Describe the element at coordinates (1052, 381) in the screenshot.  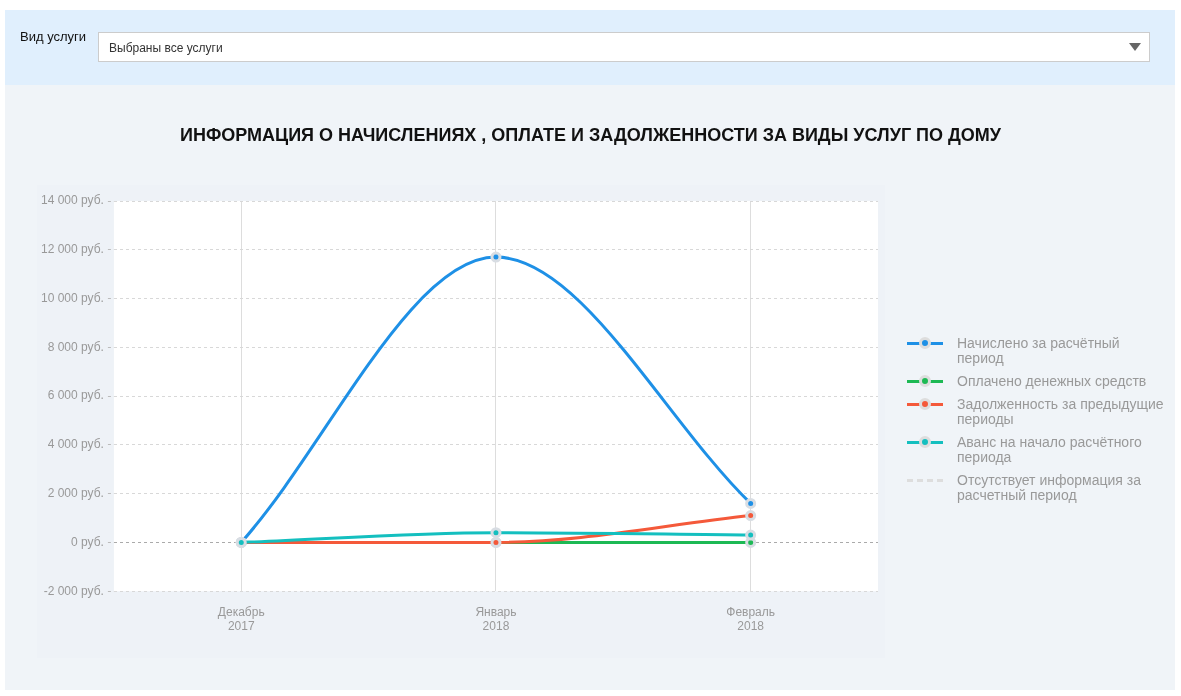
I see `legend-label: Оплачено денежных средств` at that location.